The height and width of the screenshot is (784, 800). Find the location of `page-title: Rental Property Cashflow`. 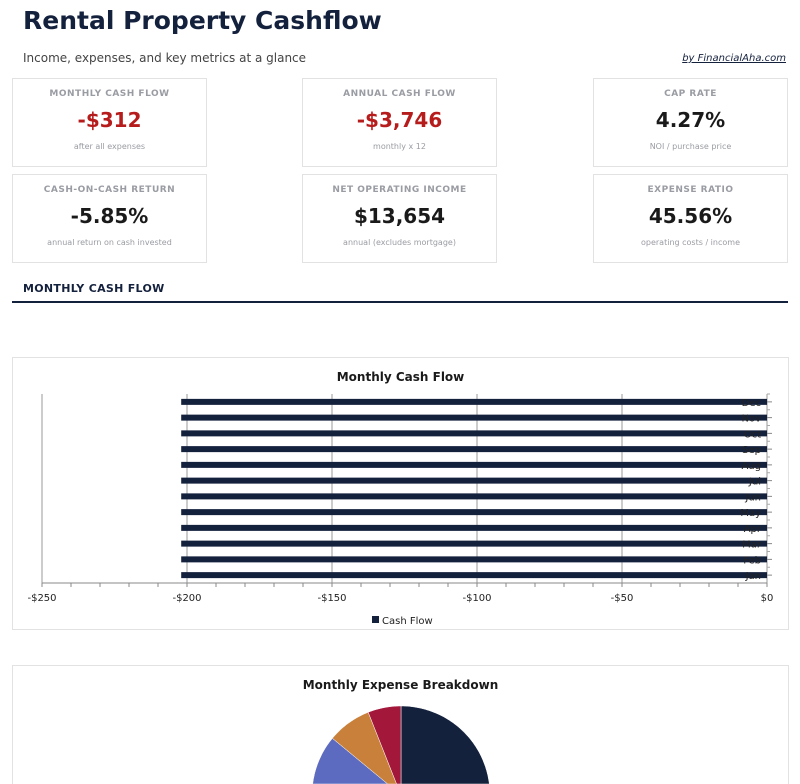

page-title: Rental Property Cashflow is located at coordinates (202, 20).